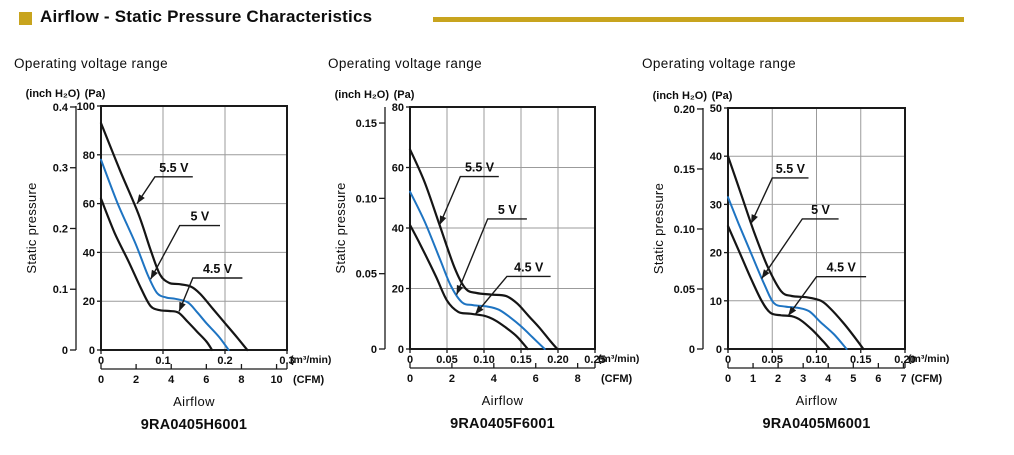 The height and width of the screenshot is (455, 1014). I want to click on cfm-axis: 0 2 4 6 8 (CFM), so click(519, 374).